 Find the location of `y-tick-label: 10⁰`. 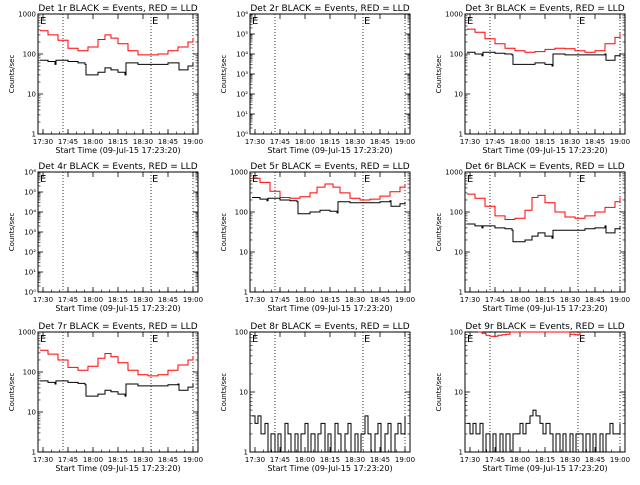

y-tick-label: 10⁰ is located at coordinates (30, 293).